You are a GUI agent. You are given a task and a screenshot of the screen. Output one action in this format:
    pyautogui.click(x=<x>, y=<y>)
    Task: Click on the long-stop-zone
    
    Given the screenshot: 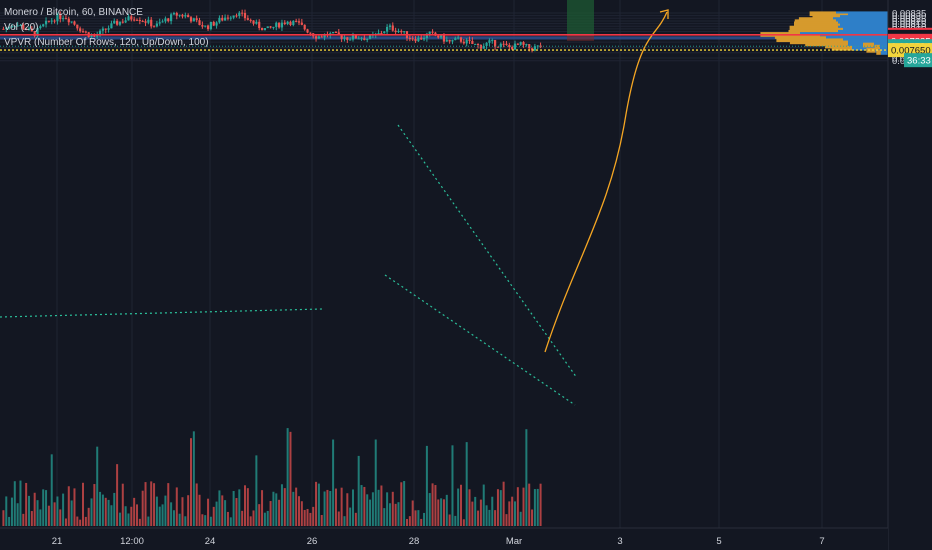 What is the action you would take?
    pyautogui.click(x=580, y=37)
    